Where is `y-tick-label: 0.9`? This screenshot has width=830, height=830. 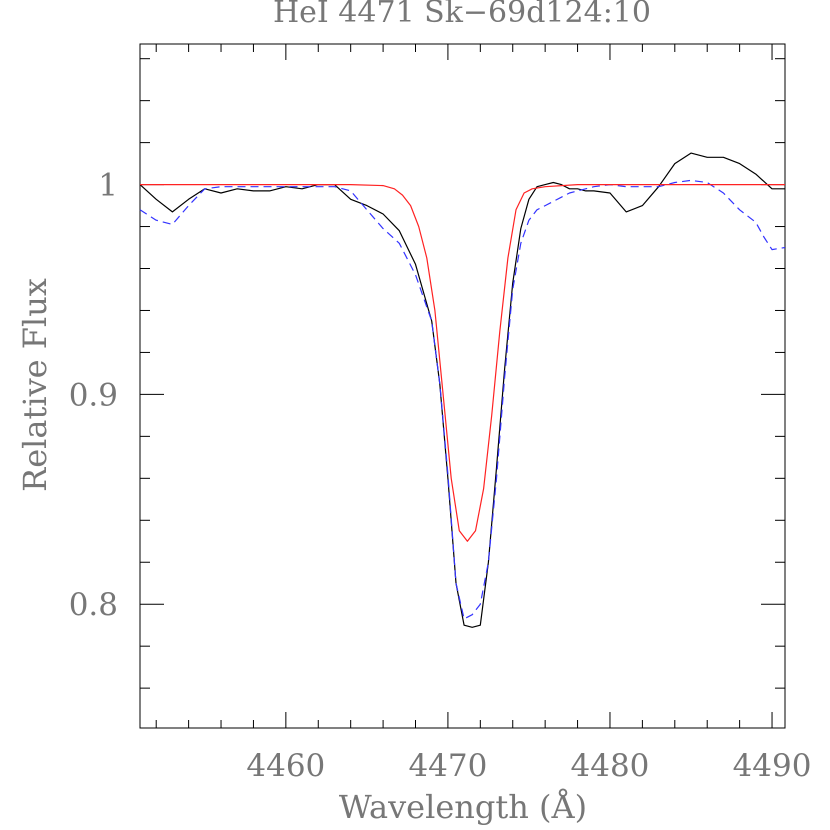 y-tick-label: 0.9 is located at coordinates (93, 395).